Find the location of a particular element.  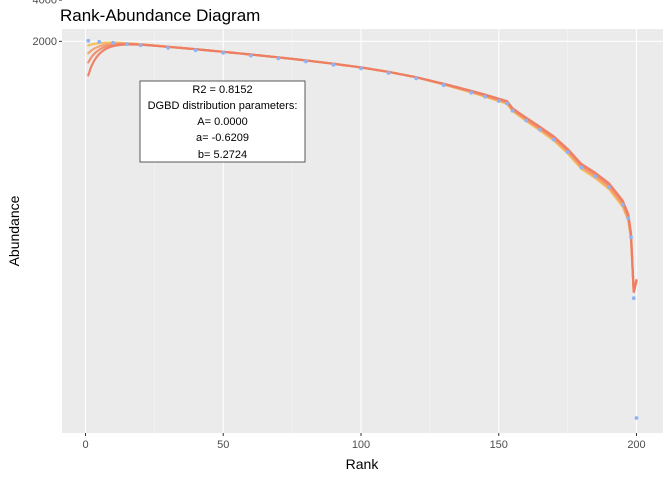

x-tick-label: 50 is located at coordinates (223, 445).